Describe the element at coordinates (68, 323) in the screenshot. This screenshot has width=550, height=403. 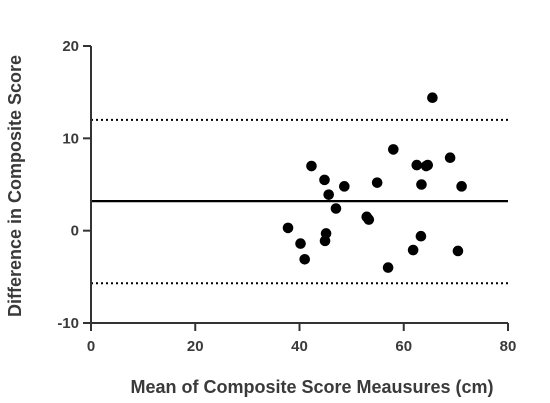
I see `y-tick-label: -10` at that location.